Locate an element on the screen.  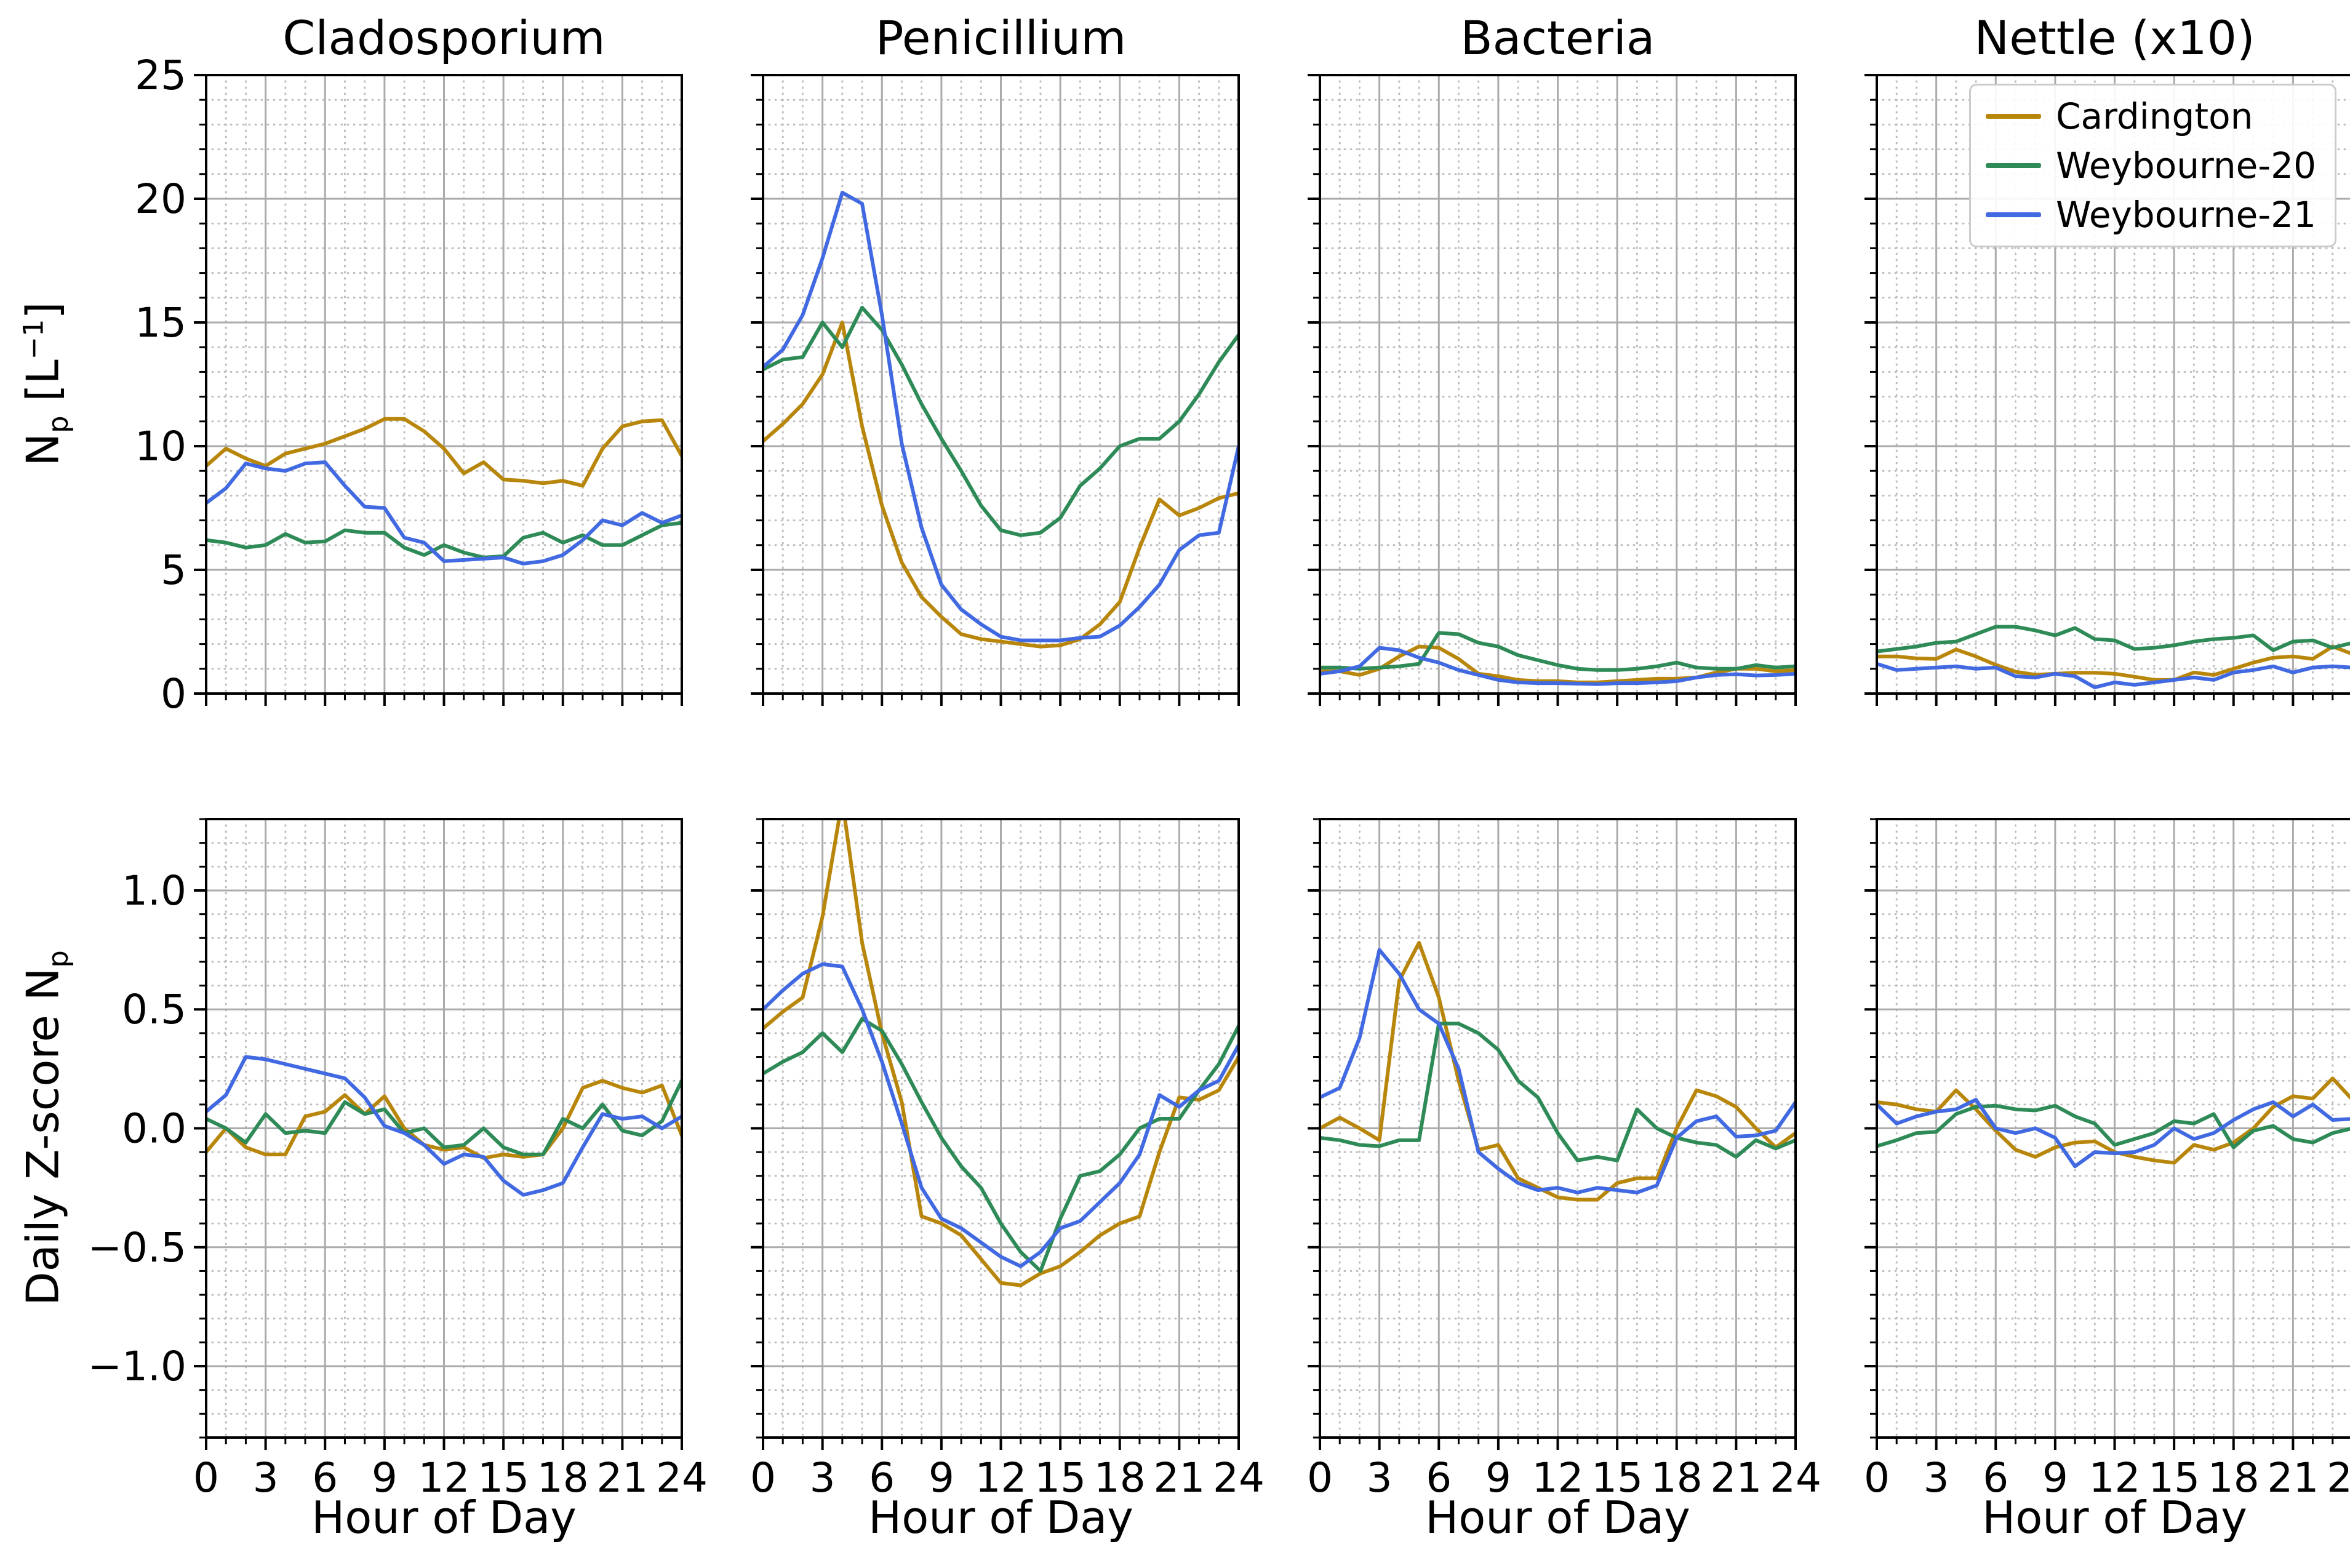
legend-item-weybourne-20: Weybourne-20 is located at coordinates (2150, 165).